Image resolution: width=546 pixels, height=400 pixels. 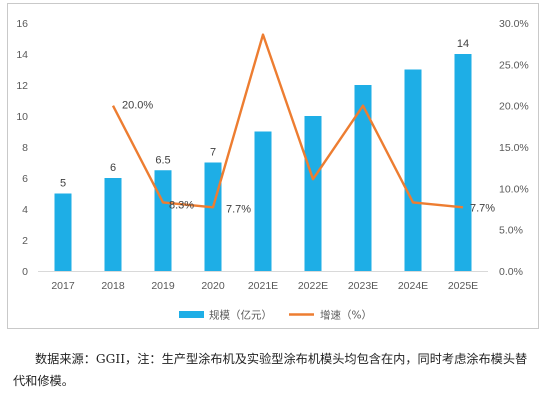 What do you see at coordinates (181, 205) in the screenshot?
I see `line-data-label: 8.3%` at bounding box center [181, 205].